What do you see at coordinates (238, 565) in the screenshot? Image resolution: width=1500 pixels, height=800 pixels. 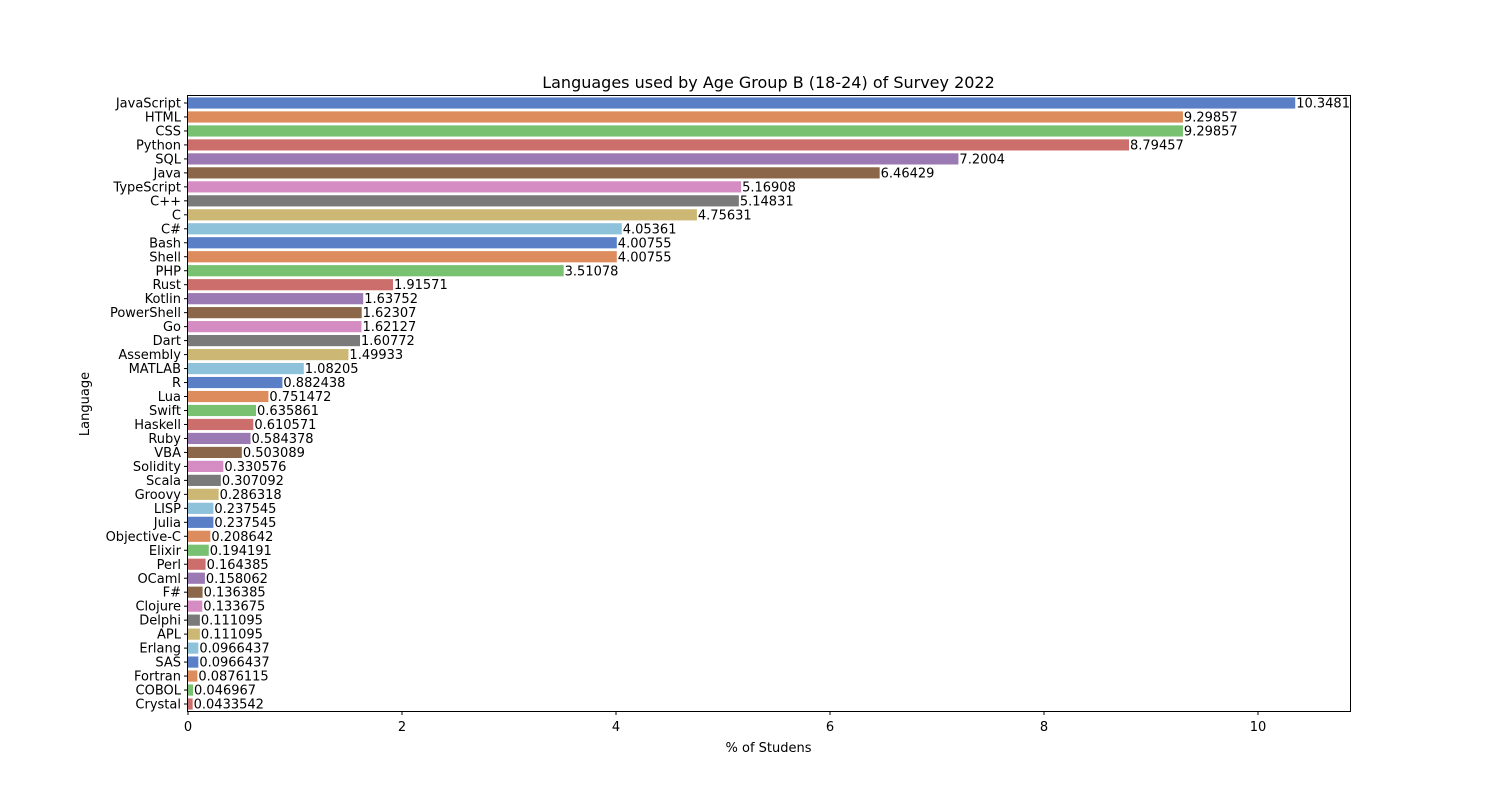 I see `value-label: 0.164385` at bounding box center [238, 565].